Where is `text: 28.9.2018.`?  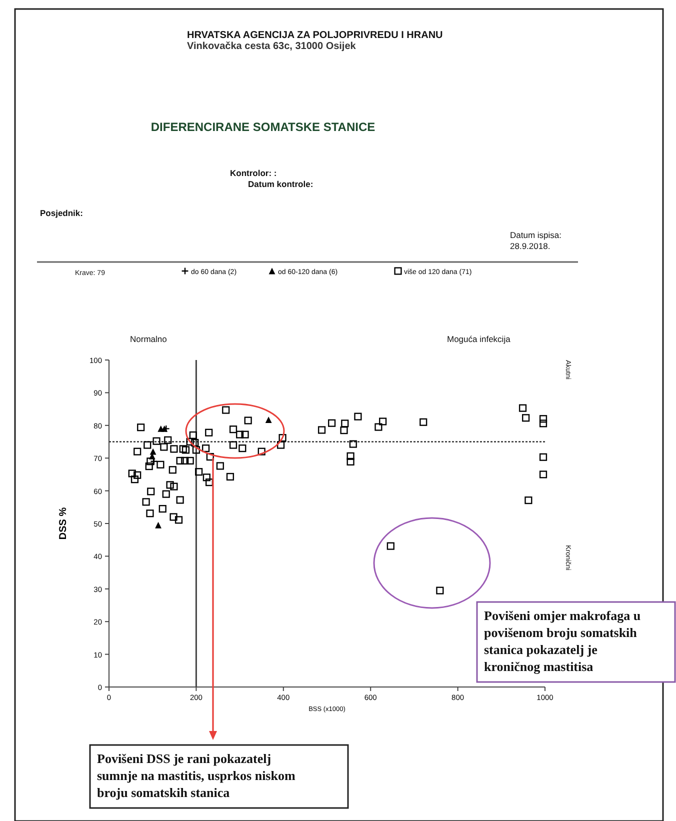
text: 28.9.2018. is located at coordinates (530, 246).